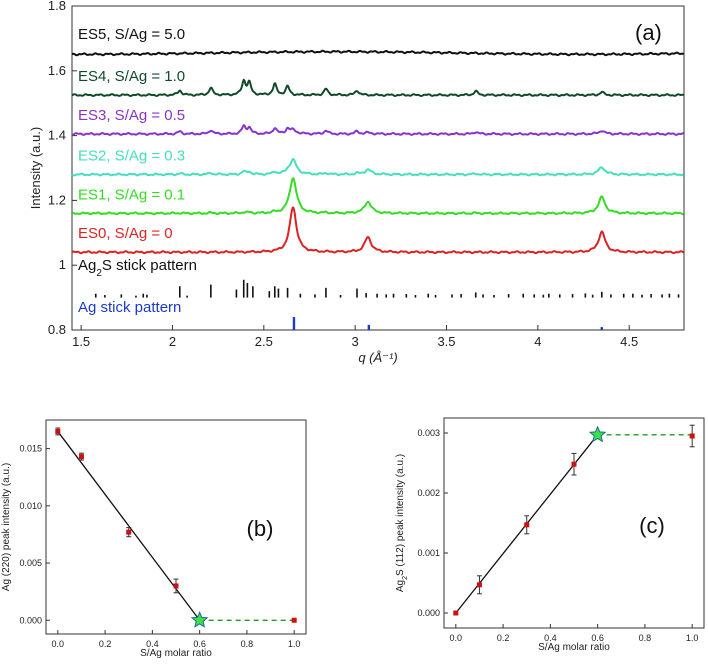 The image size is (708, 664). Describe the element at coordinates (131, 115) in the screenshot. I see `series-label: ES3, S/Ag = 0.5` at that location.